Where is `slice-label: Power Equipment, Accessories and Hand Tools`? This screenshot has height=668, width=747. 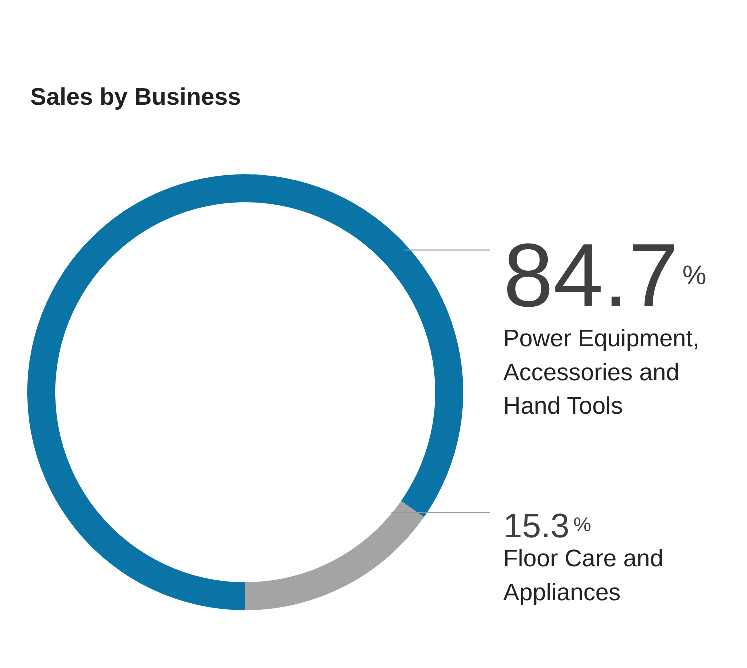
slice-label: Power Equipment, Accessories and Hand Tools is located at coordinates (602, 373).